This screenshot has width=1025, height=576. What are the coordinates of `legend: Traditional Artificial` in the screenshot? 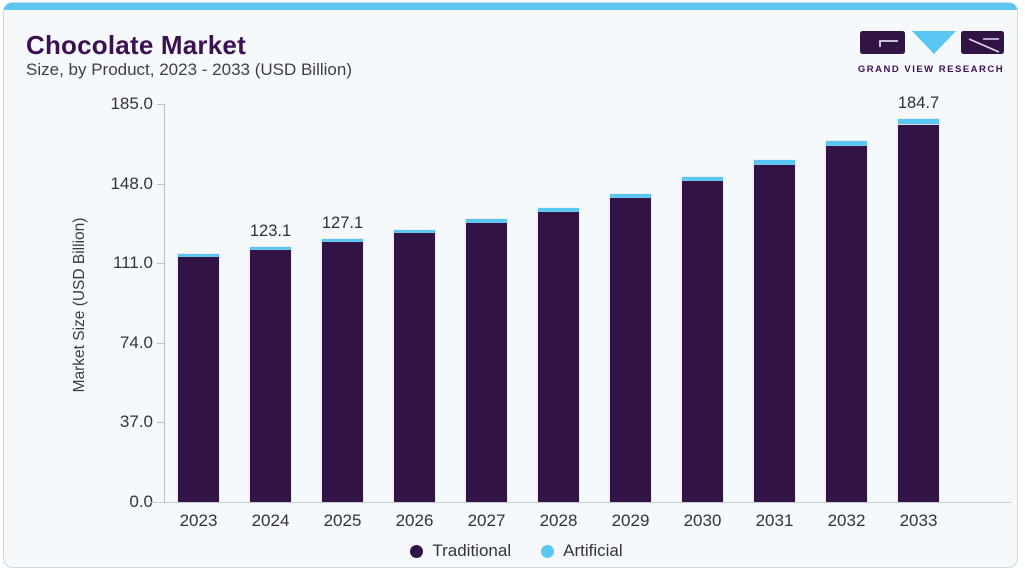 It's located at (514, 551).